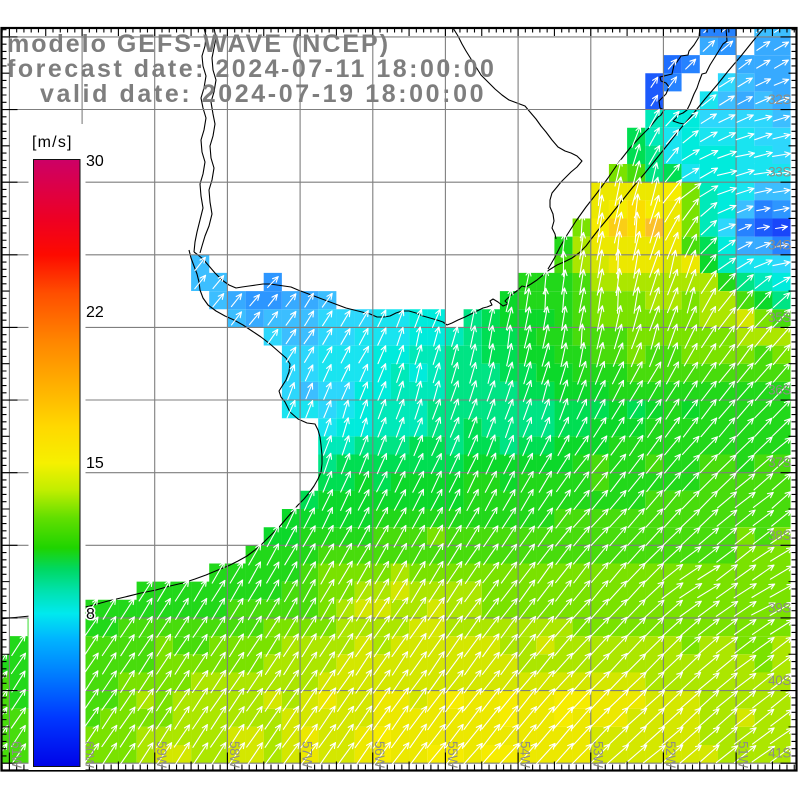  What do you see at coordinates (263, 94) in the screenshot?
I see `svg-text:valid date: 2024-07-19 18:00:0: valid date: 2024-07-19 18:00:00` at bounding box center [263, 94].